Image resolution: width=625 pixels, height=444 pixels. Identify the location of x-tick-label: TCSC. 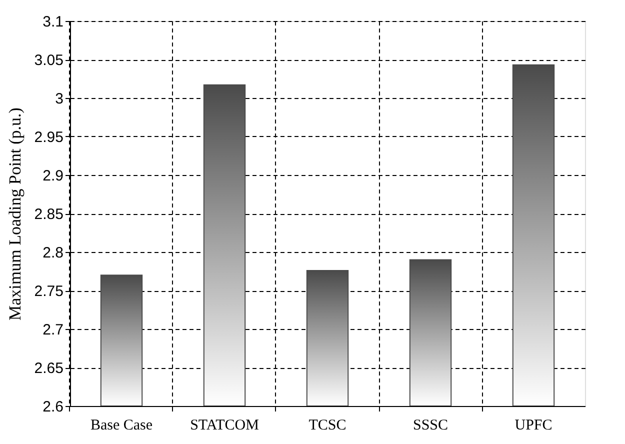
(327, 426).